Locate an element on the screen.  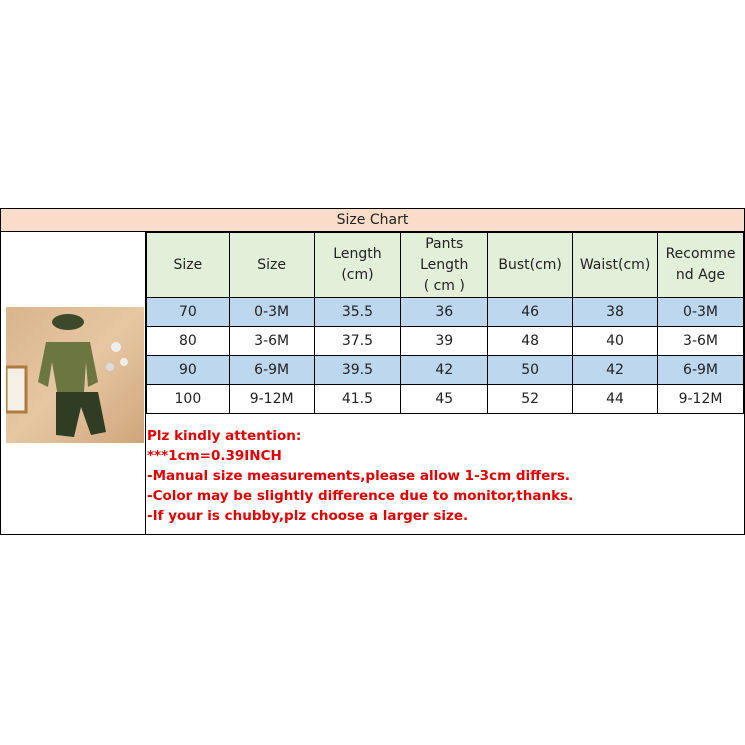
note-line: Plz kindly attention: is located at coordinates (224, 436).